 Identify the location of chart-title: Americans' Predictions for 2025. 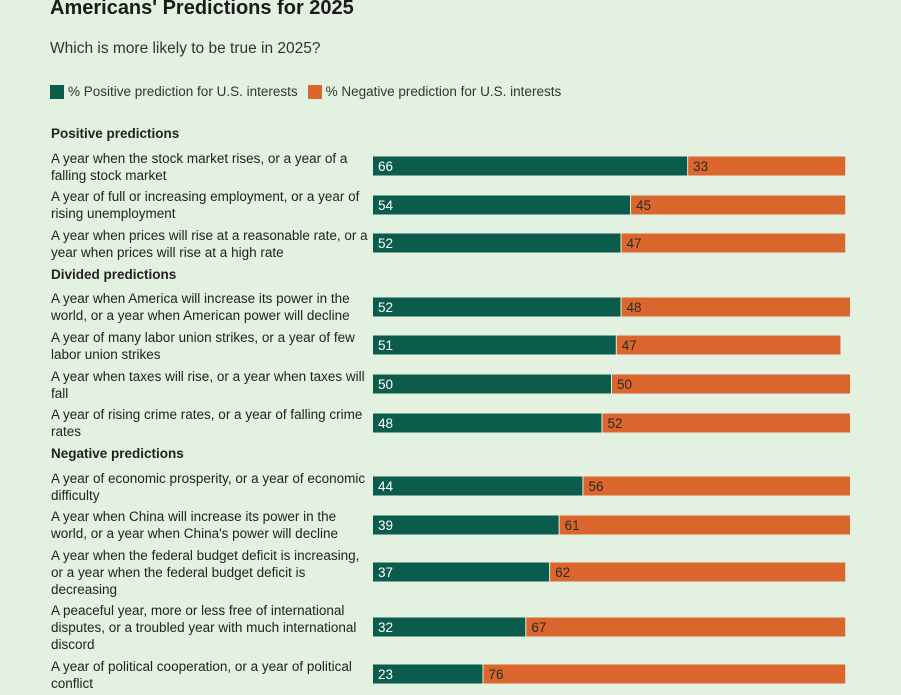
(202, 9).